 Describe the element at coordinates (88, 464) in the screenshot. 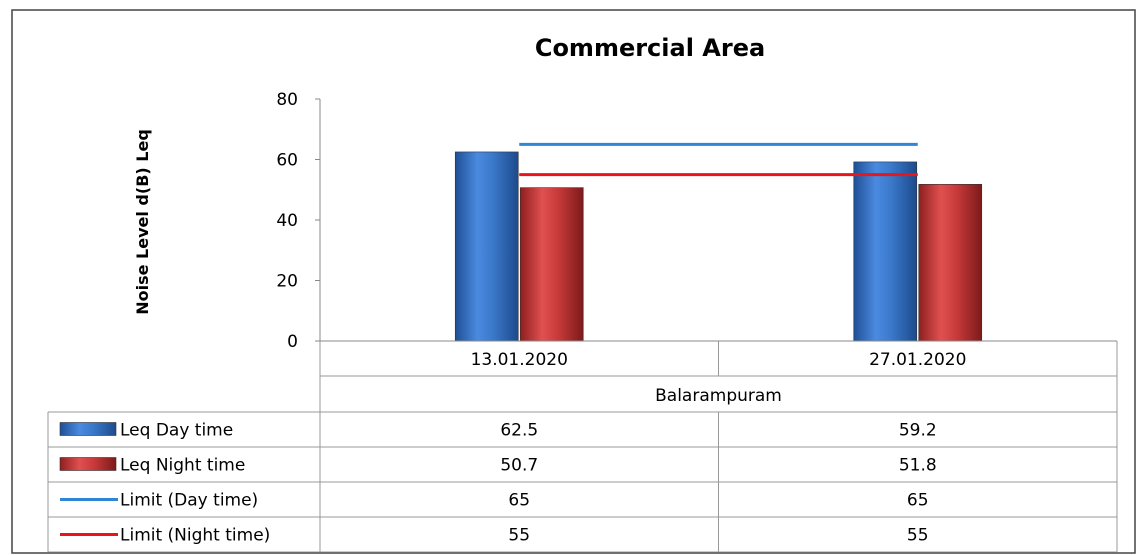

I see `legend-key-night-bar` at that location.